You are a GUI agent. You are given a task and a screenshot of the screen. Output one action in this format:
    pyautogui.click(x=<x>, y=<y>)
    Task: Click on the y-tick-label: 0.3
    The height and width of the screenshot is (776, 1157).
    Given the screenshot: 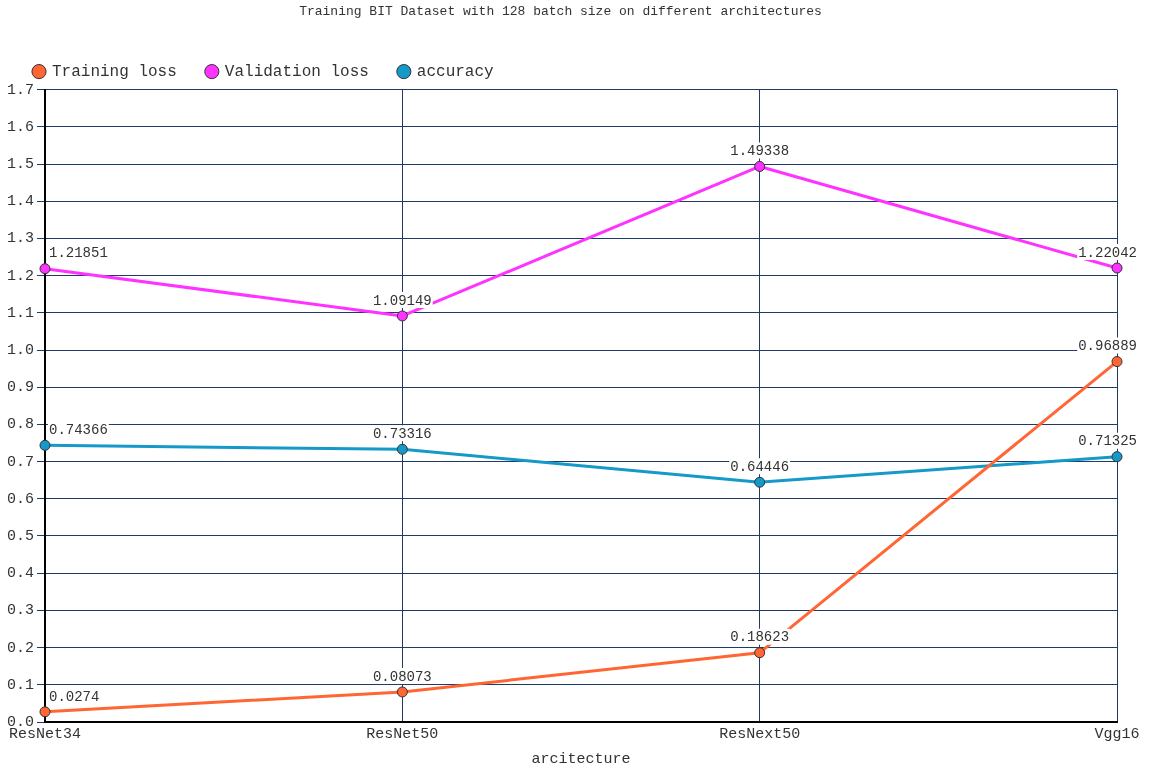 What is the action you would take?
    pyautogui.click(x=20, y=611)
    